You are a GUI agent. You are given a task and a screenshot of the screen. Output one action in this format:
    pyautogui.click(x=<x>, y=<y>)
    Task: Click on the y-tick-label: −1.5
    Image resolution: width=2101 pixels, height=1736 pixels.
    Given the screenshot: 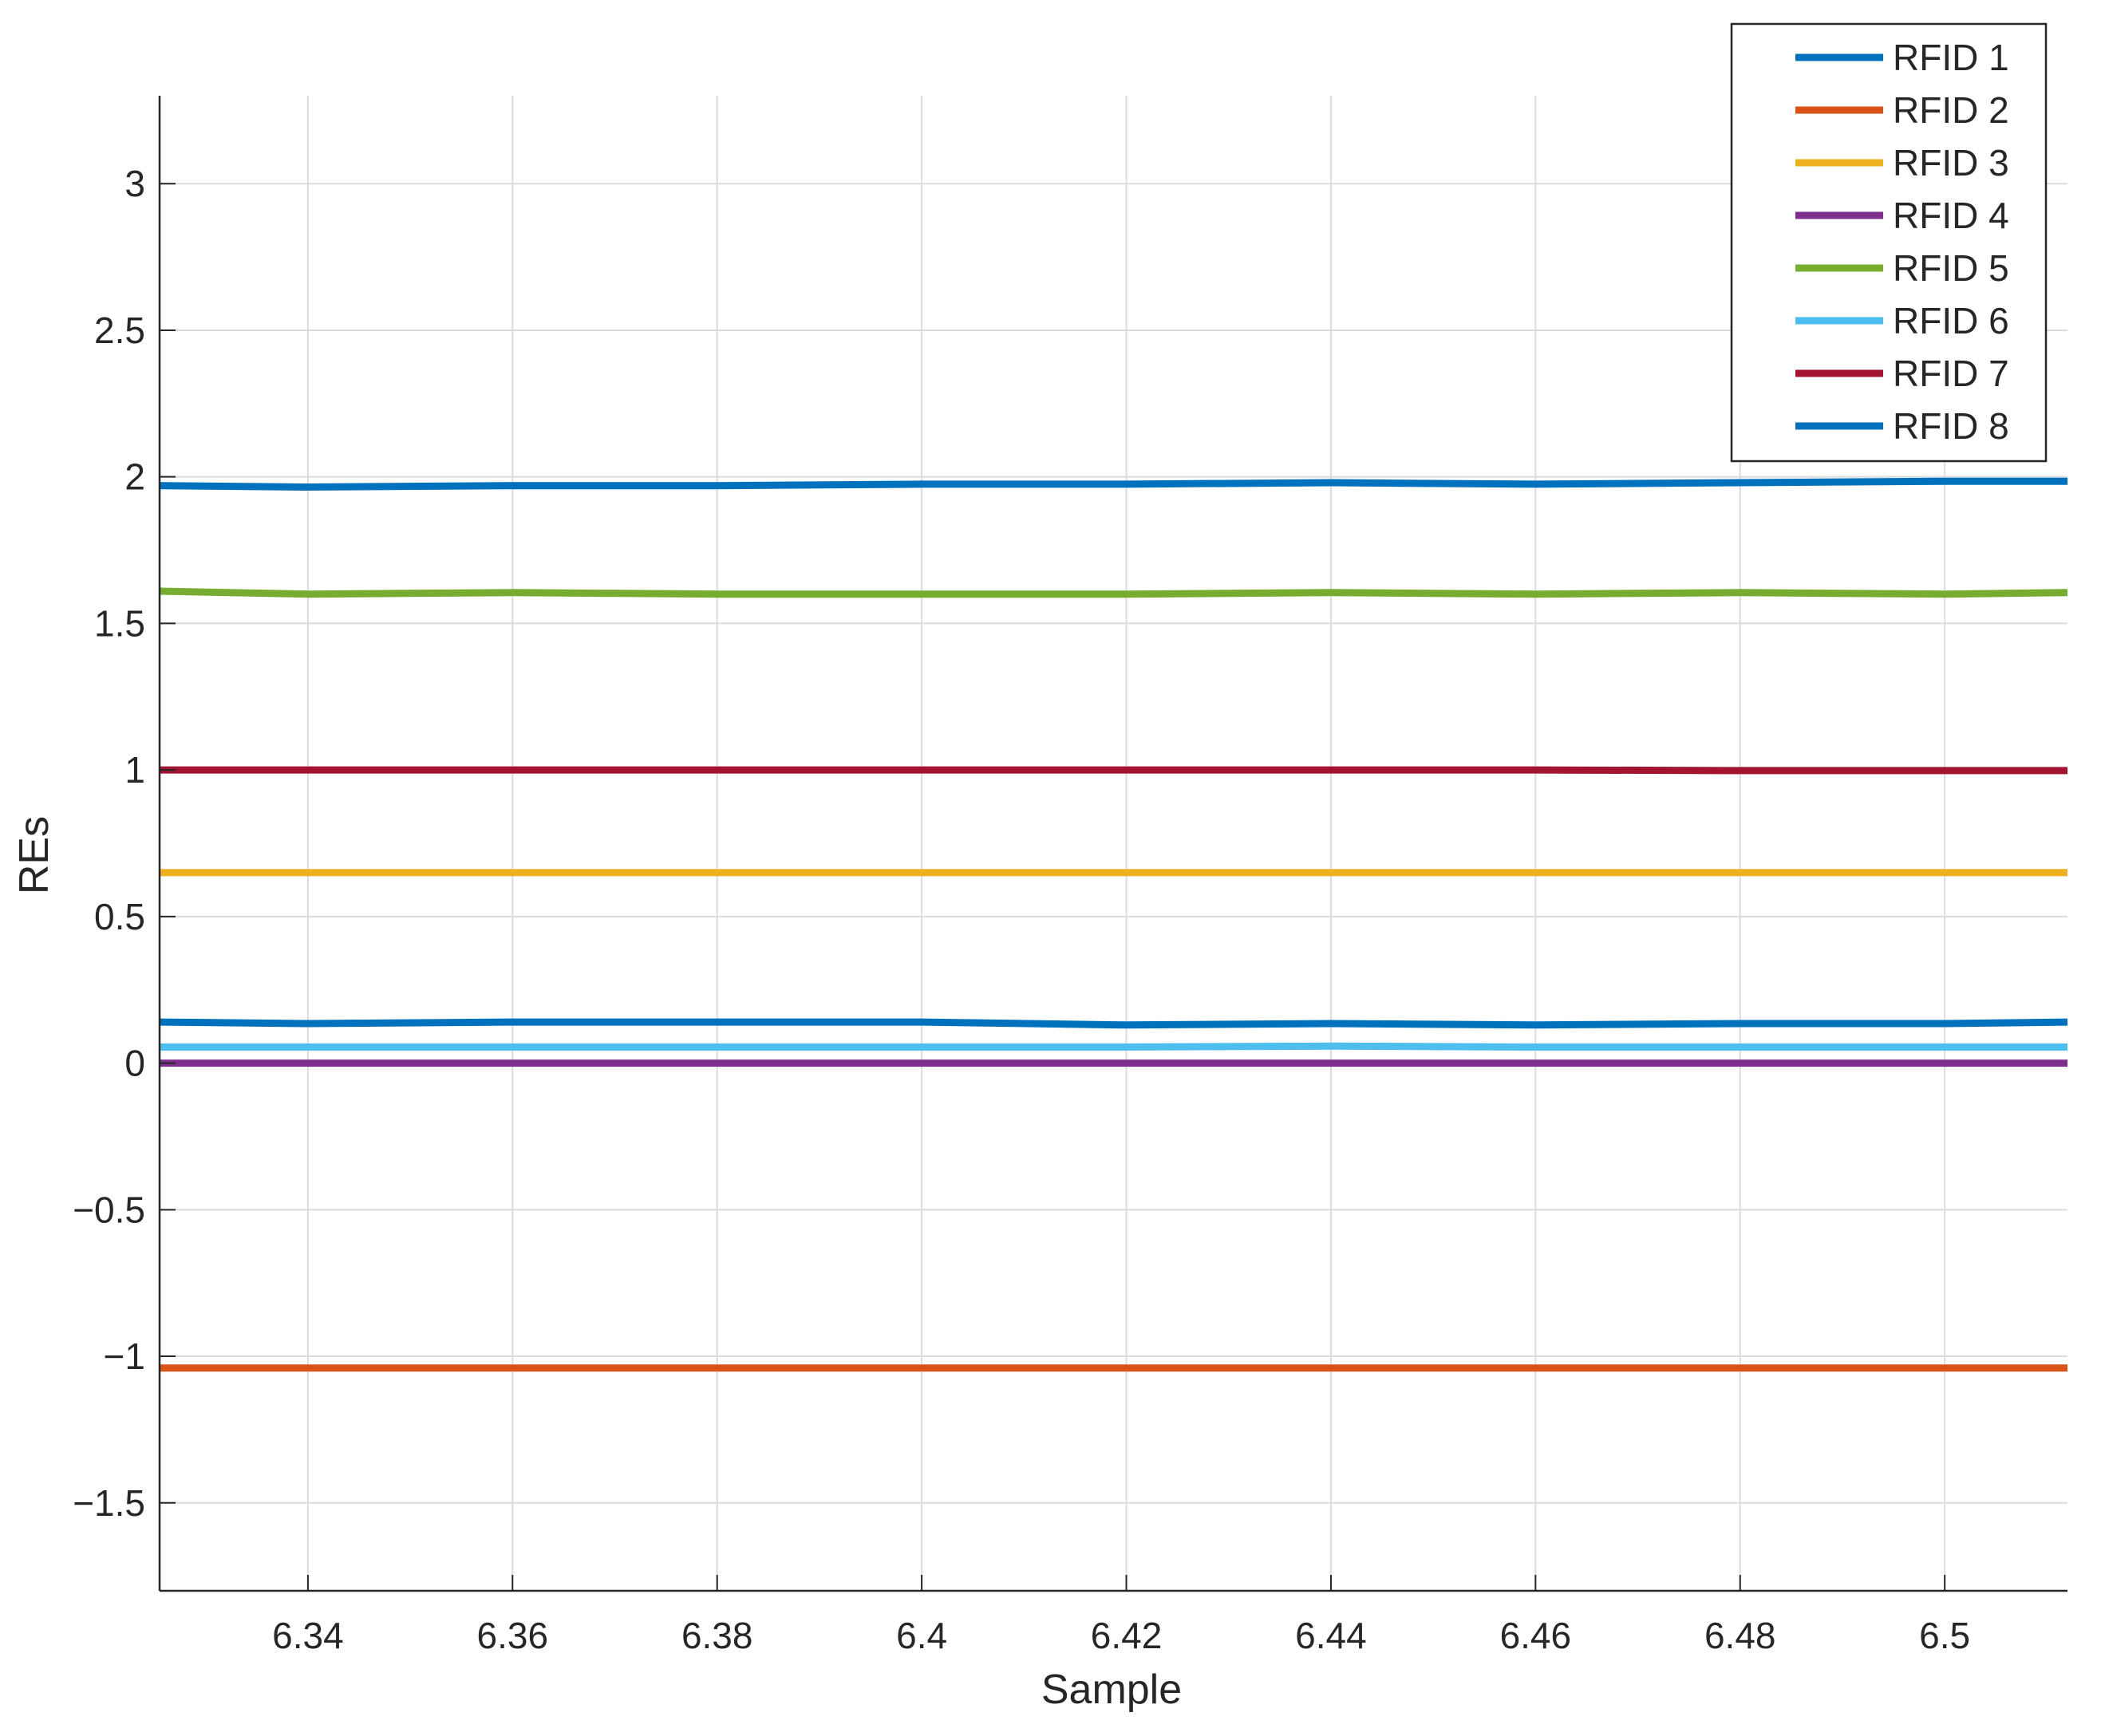 What is the action you would take?
    pyautogui.click(x=109, y=1503)
    